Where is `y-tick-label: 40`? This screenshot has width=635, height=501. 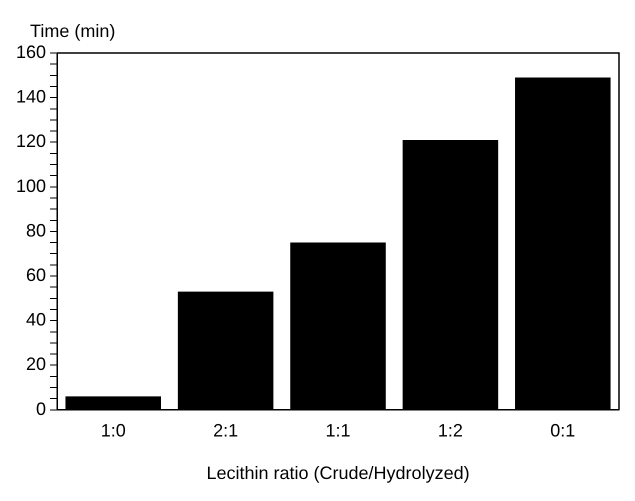
y-tick-label: 40 is located at coordinates (36, 320).